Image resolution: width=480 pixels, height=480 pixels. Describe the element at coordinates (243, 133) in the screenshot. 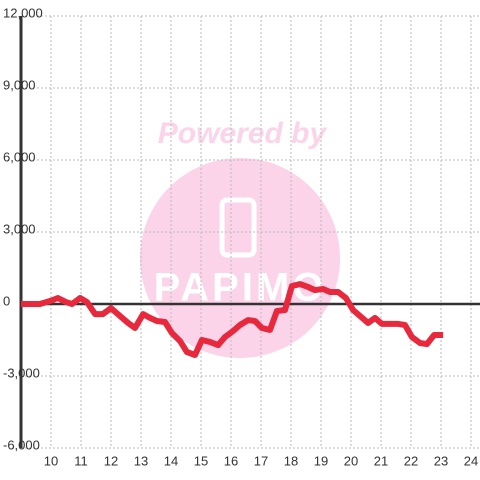

I see `watermark-text: Powered by` at that location.